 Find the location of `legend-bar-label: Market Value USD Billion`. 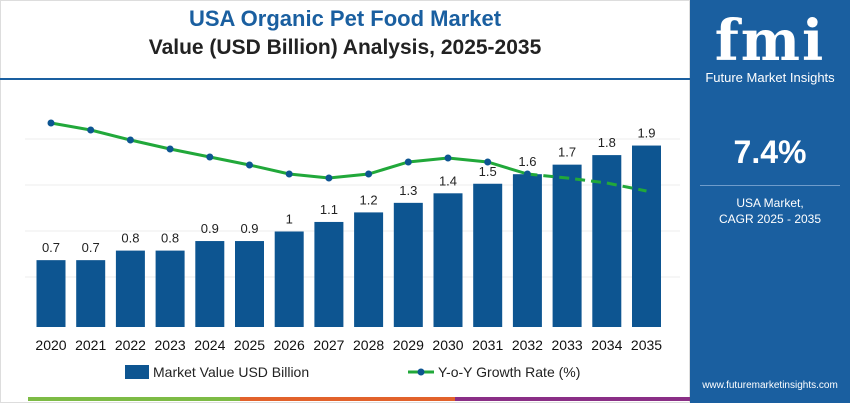

legend-bar-label: Market Value USD Billion is located at coordinates (231, 372).